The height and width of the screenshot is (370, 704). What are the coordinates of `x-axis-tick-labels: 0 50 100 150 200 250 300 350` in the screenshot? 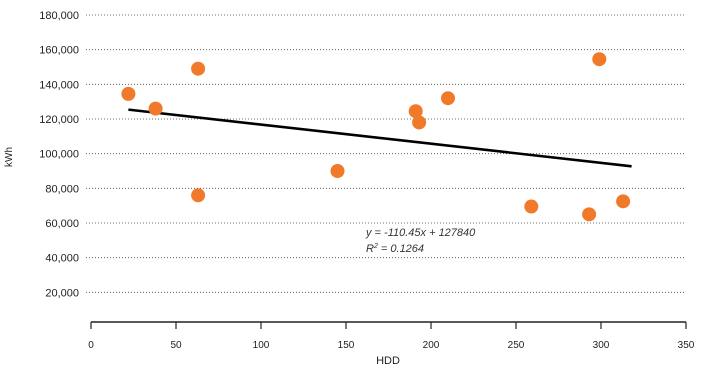 It's located at (391, 345).